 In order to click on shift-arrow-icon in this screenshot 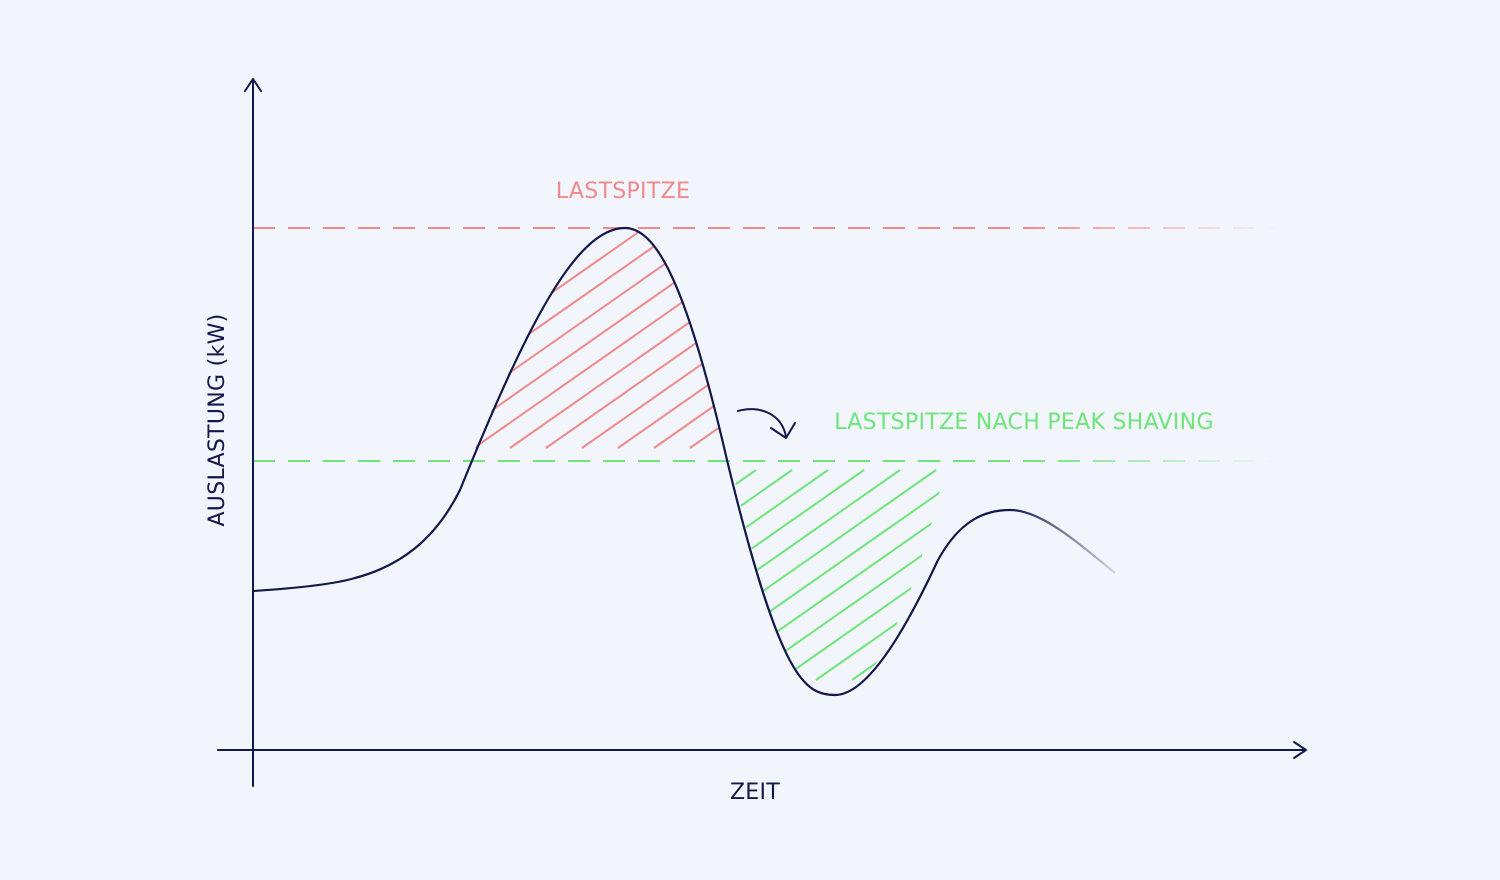, I will do `click(766, 423)`.